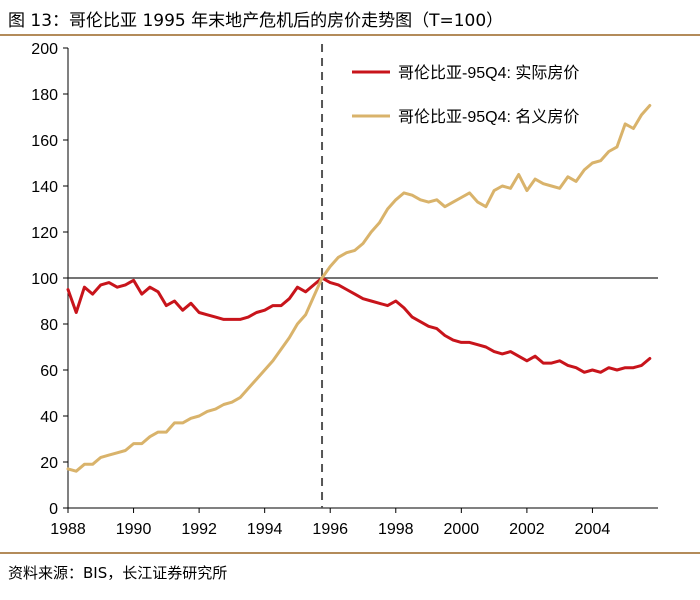 The height and width of the screenshot is (600, 700). Describe the element at coordinates (44, 49) in the screenshot. I see `y-tick-label: 200` at that location.